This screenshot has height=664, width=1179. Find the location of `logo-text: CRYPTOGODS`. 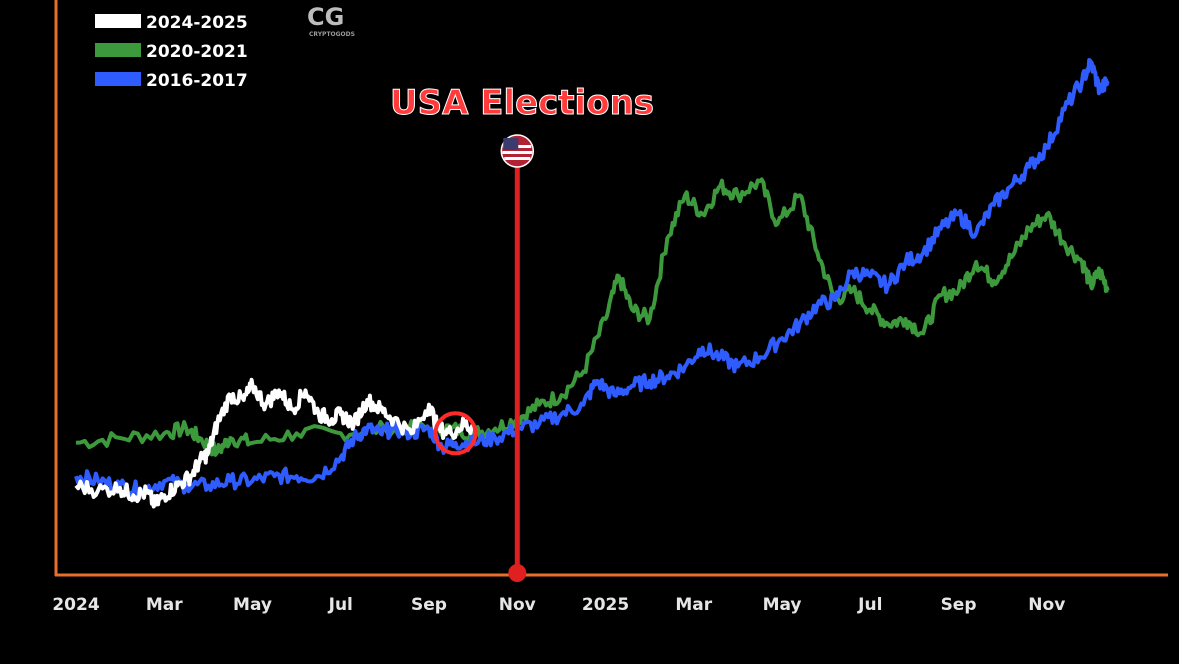

logo-text: CRYPTOGODS is located at coordinates (332, 34).